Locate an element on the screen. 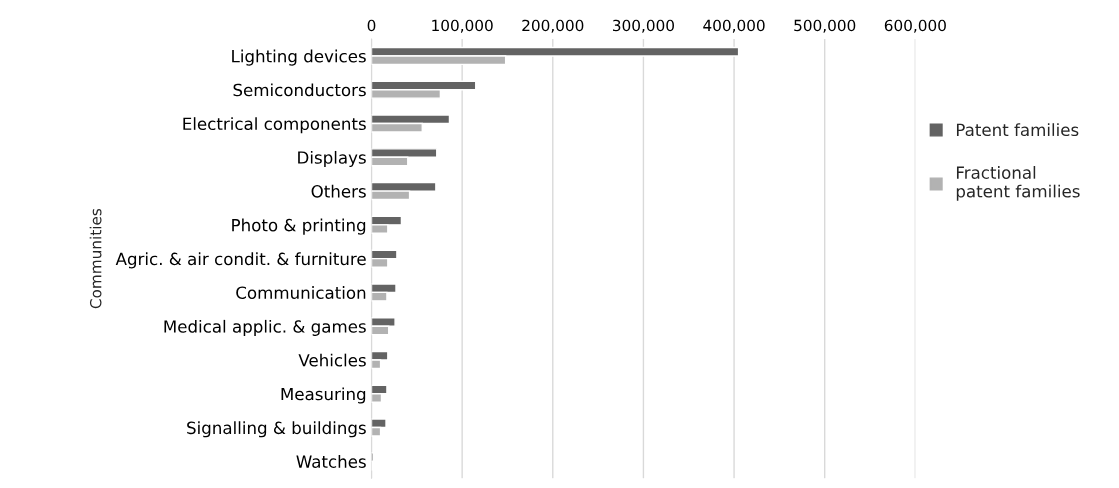 This screenshot has width=1119, height=488. y-tick-label: Photo & printing is located at coordinates (299, 226).